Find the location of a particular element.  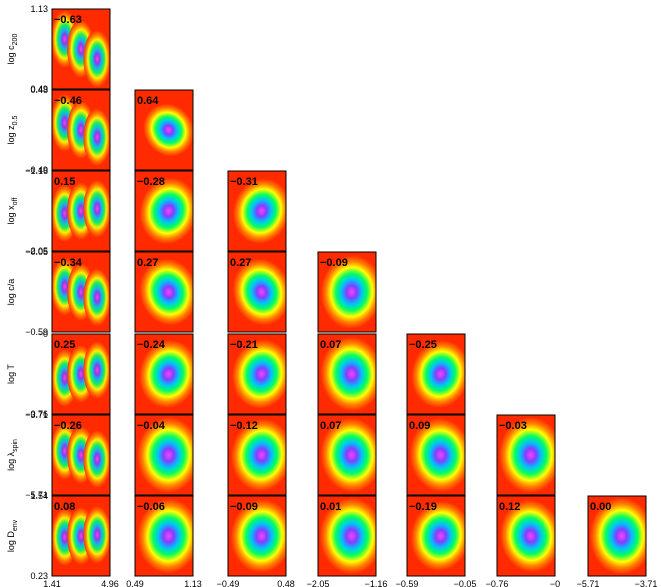

y-axis-label: log c/a is located at coordinates (11, 292).